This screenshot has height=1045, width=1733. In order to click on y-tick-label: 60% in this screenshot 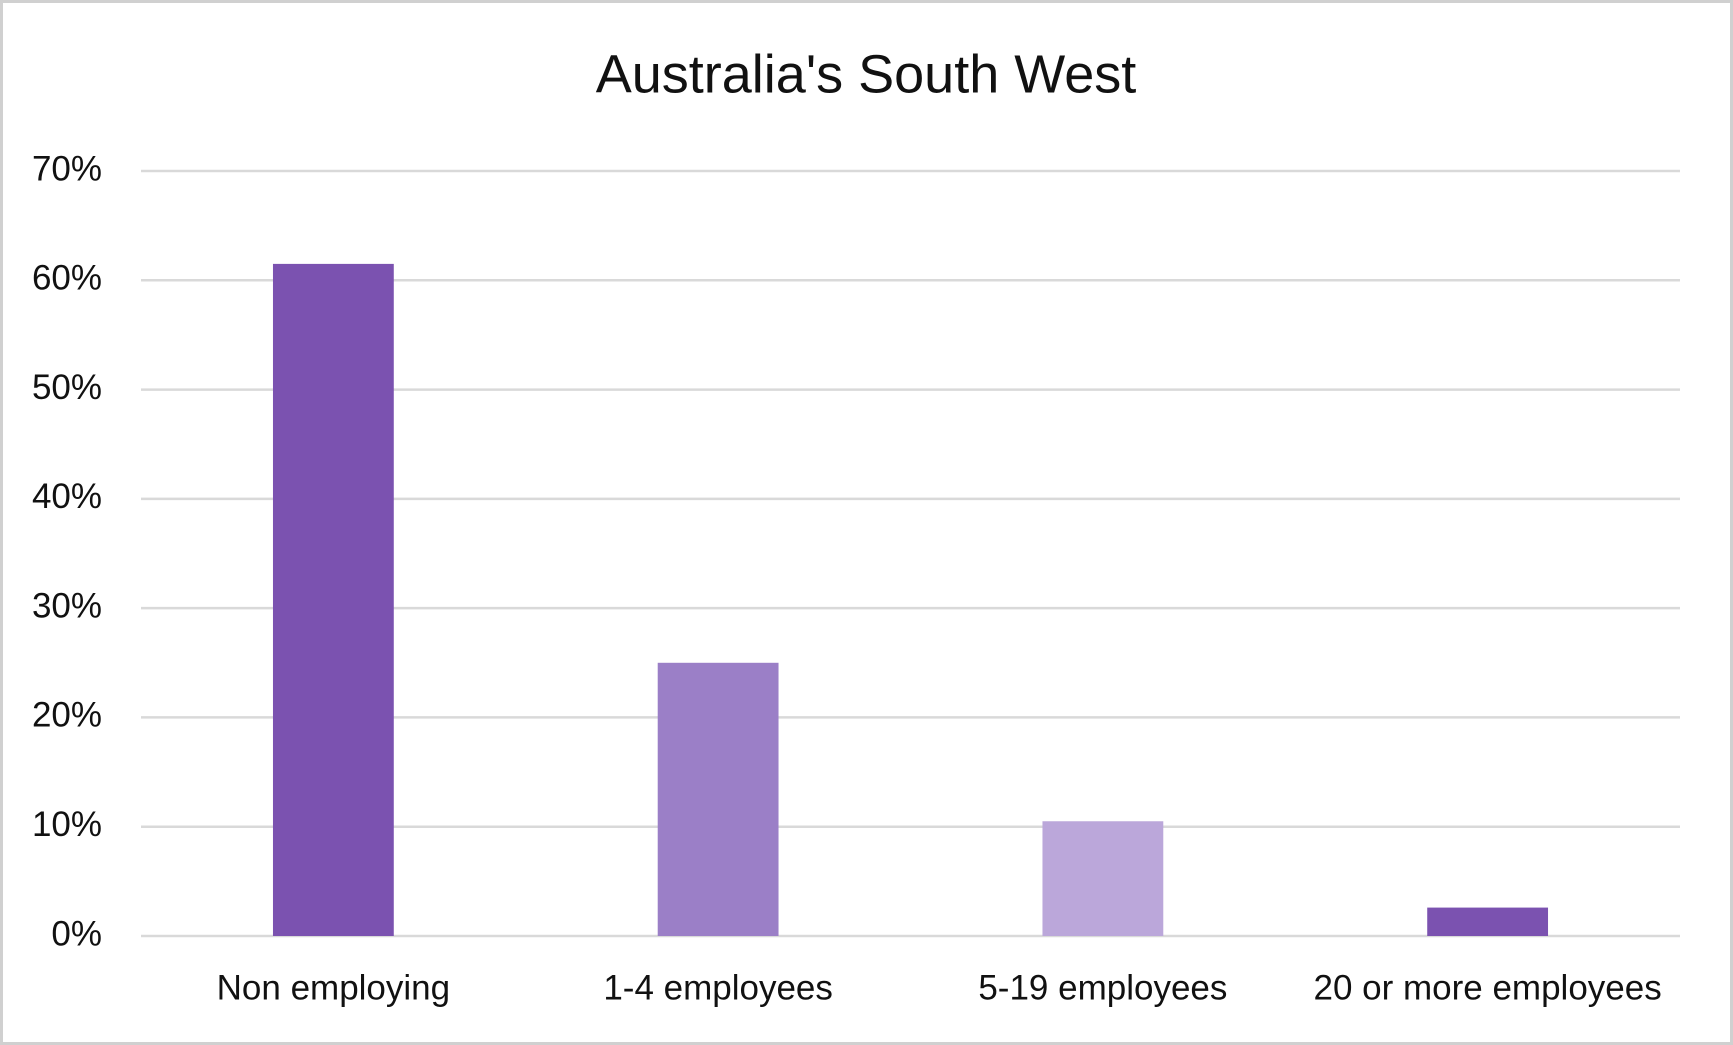, I will do `click(67, 278)`.